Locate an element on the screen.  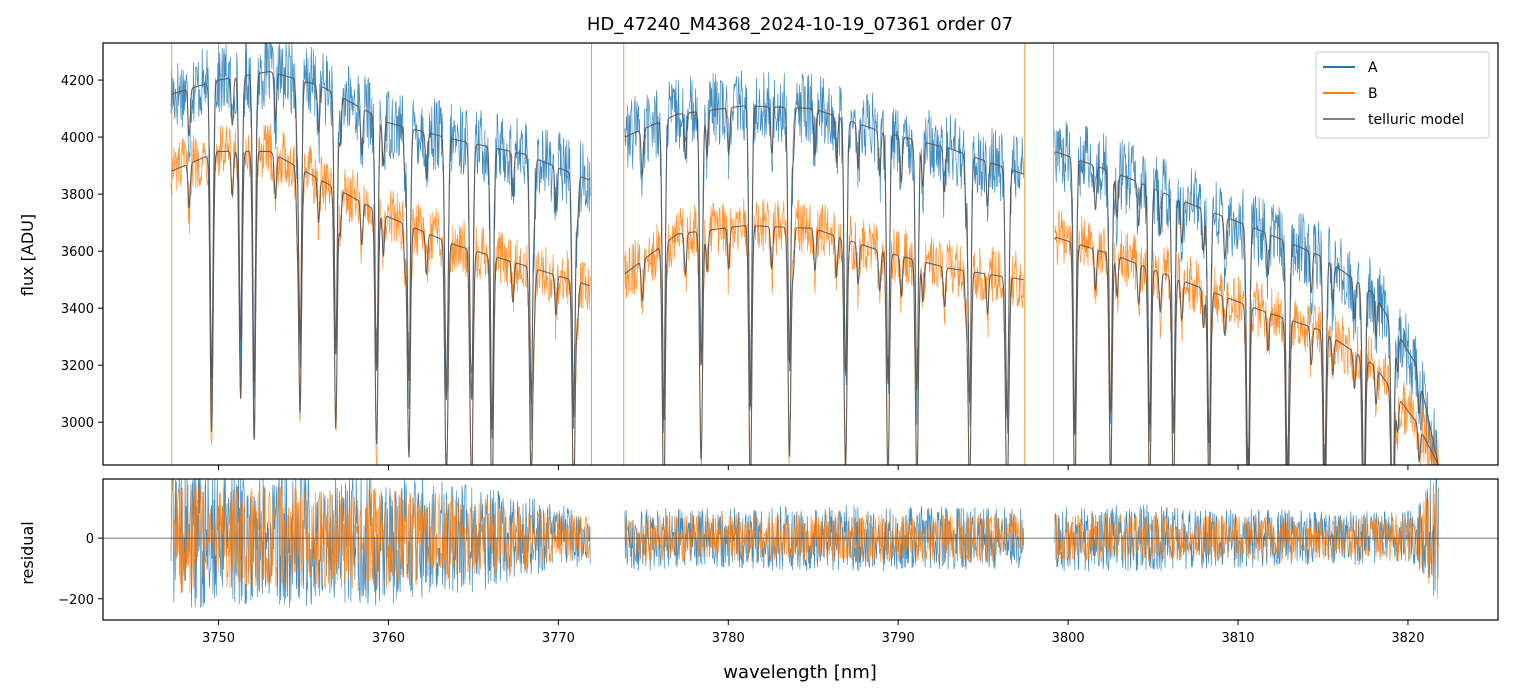
flux-y-ticks: 3000 3200 3400 3600 3800 4000 4200 is located at coordinates (82, 252).